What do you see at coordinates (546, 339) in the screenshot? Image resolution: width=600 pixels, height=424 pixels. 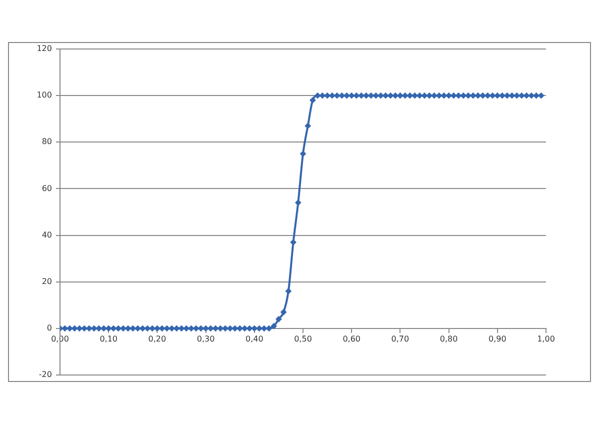 I see `x-tick-label: 1,00` at bounding box center [546, 339].